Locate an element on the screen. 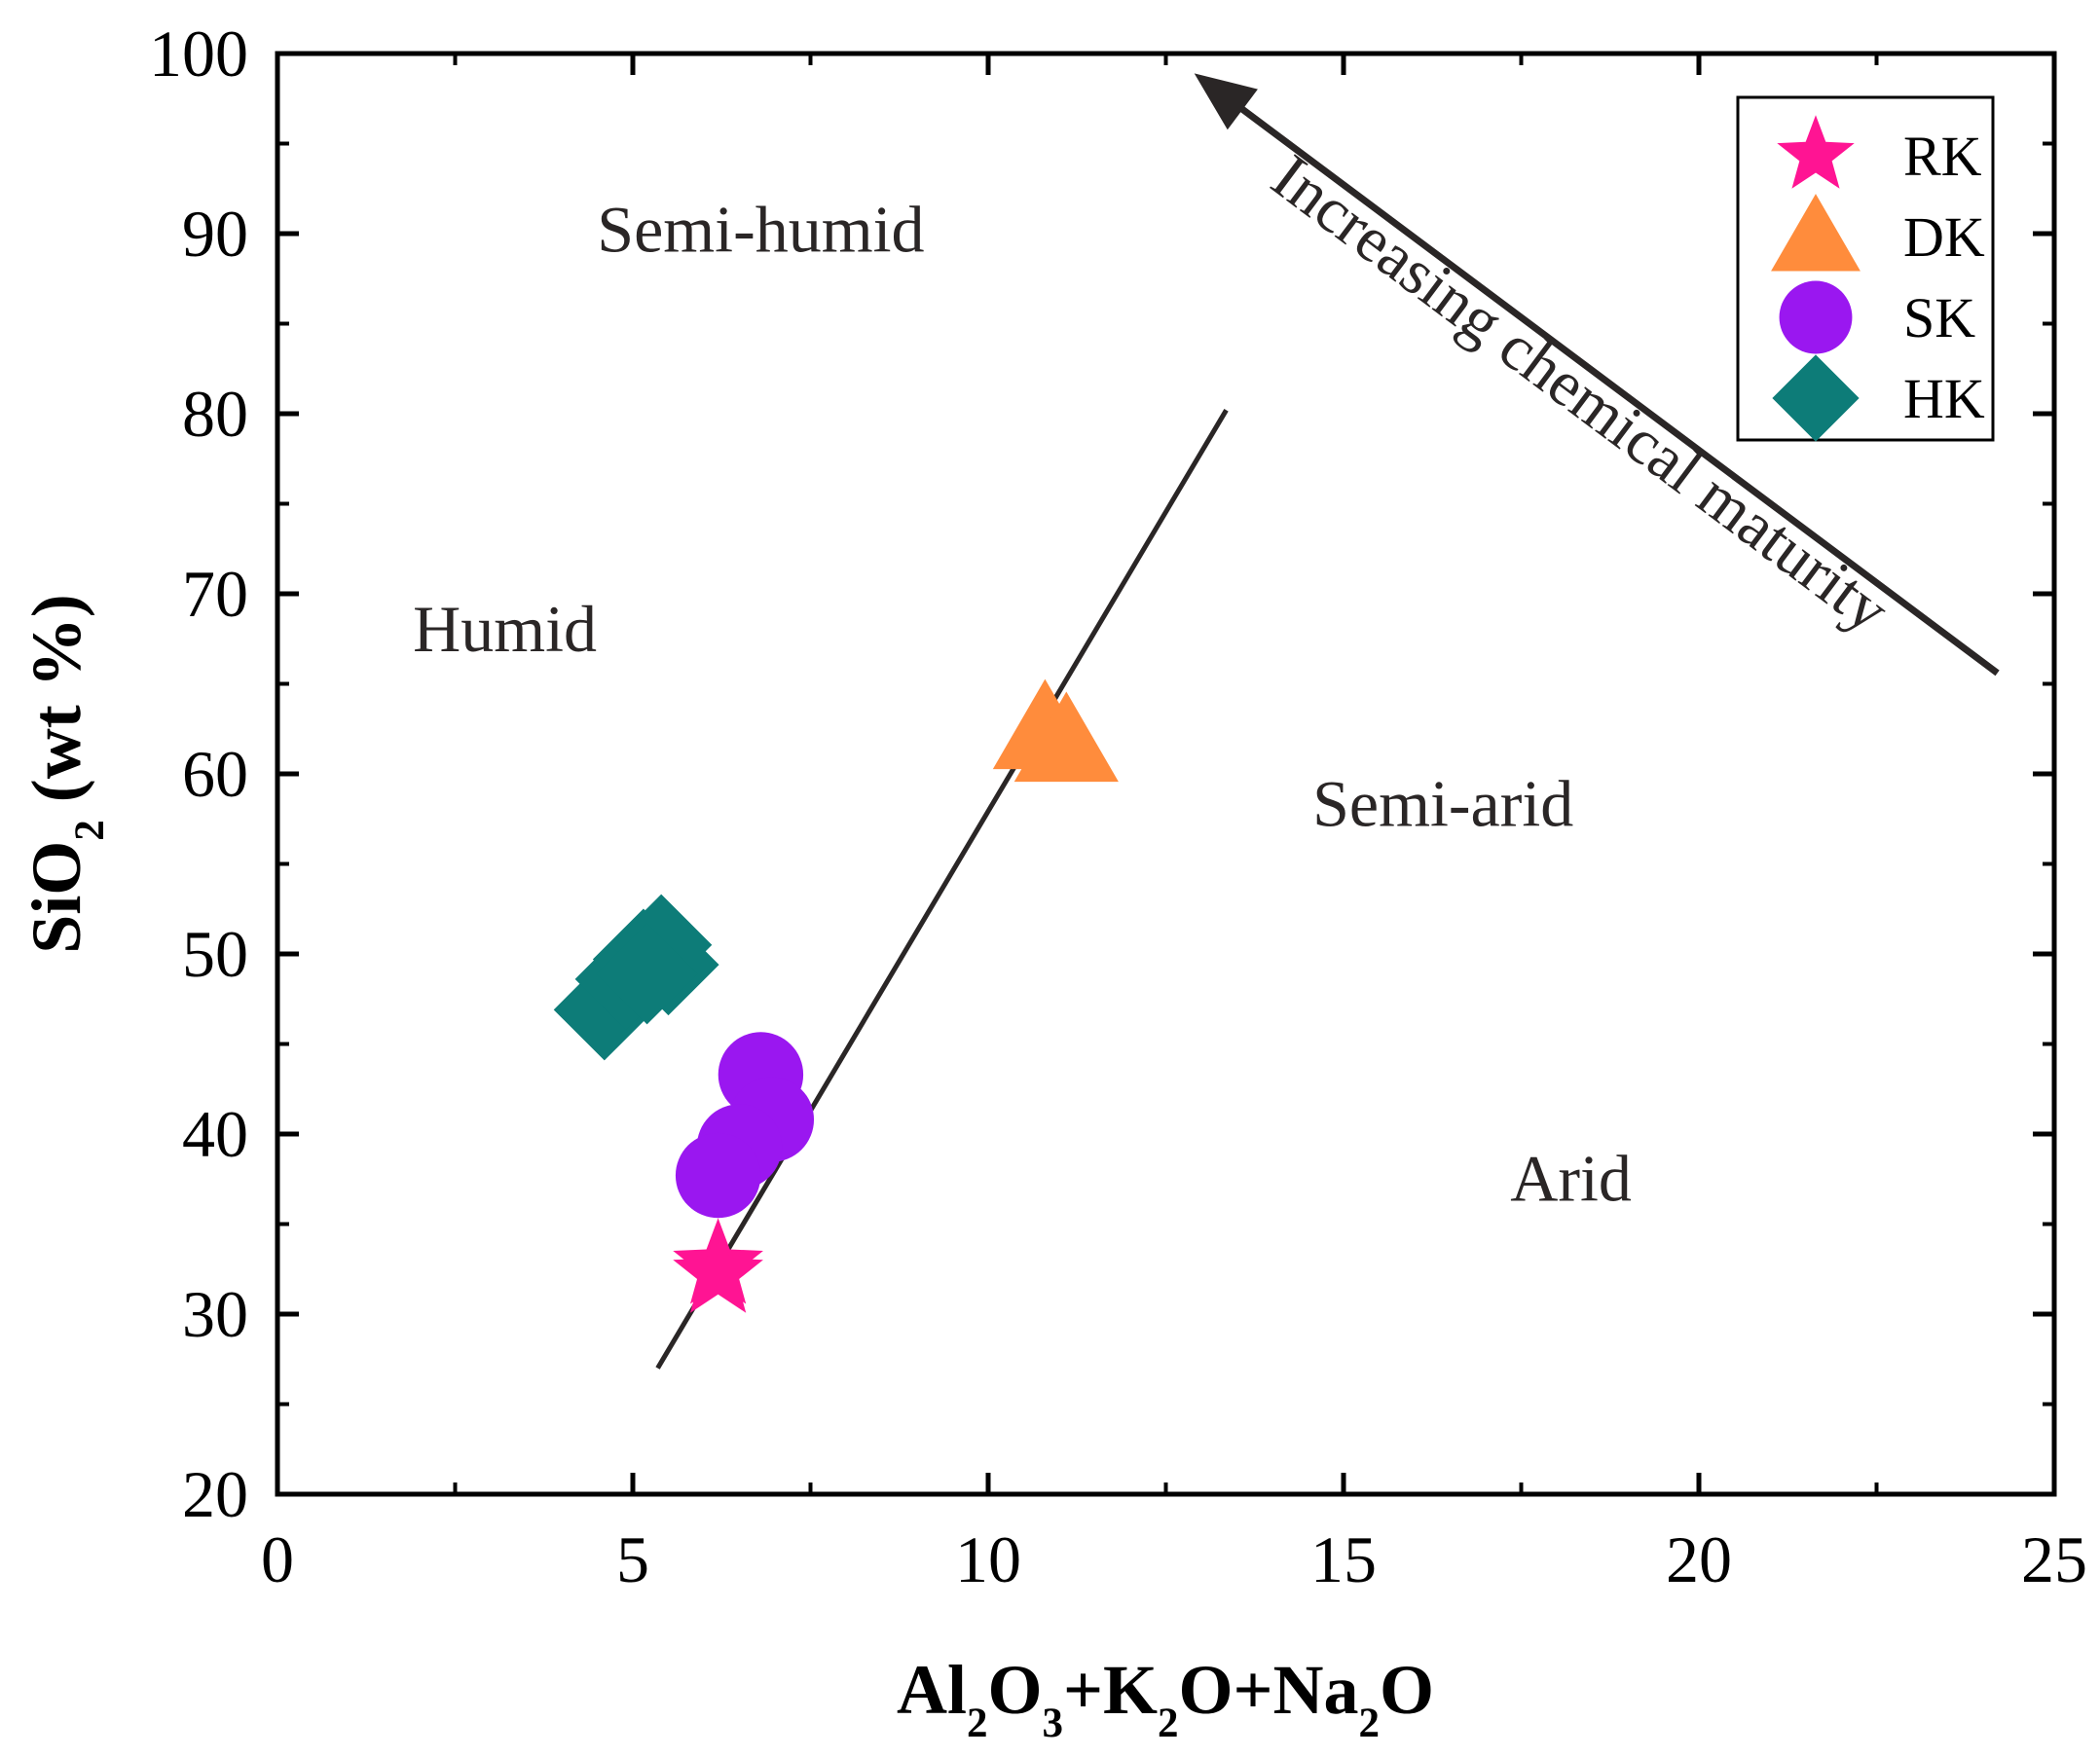 The height and width of the screenshot is (1757, 2100). y-tick-label: 70 is located at coordinates (215, 594).